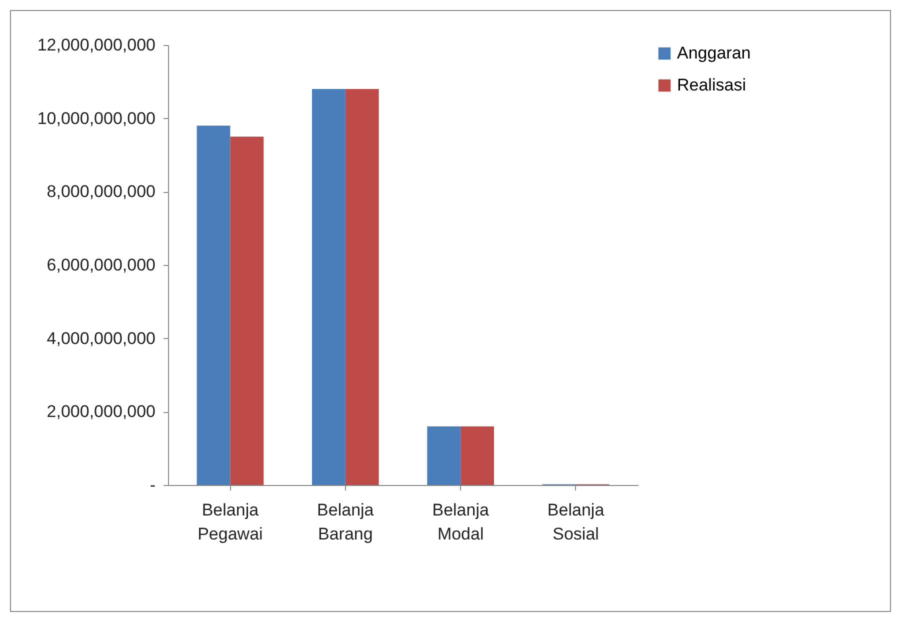  Describe the element at coordinates (230, 522) in the screenshot. I see `x-tick-label: Belanja Pegawai` at that location.